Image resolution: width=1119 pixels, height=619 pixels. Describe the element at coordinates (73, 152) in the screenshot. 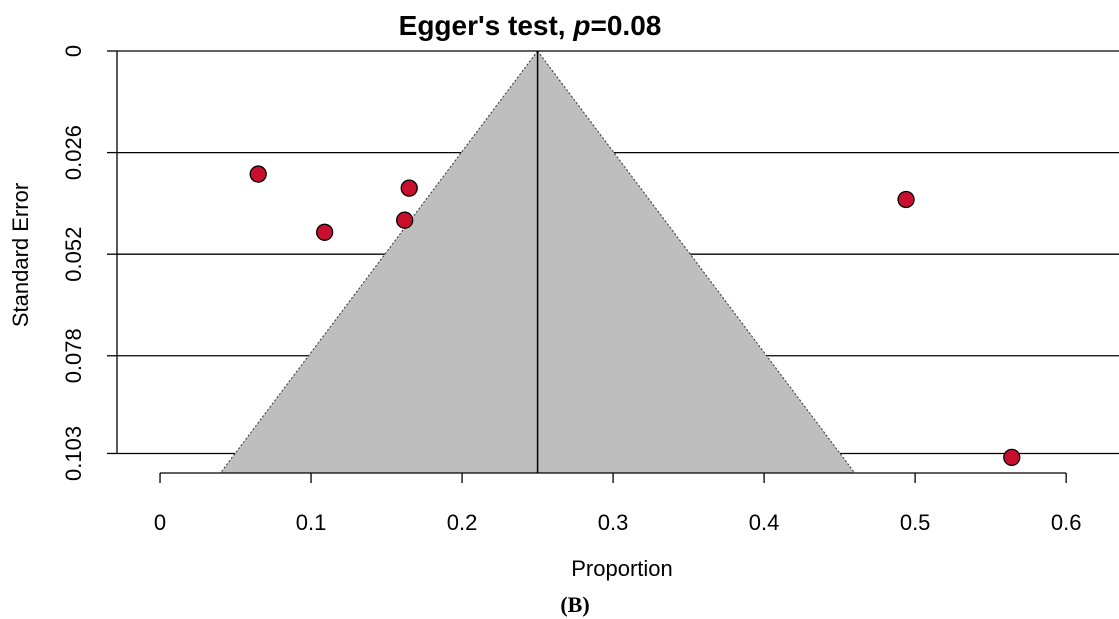

I see `y-tick-label: 0.026` at that location.